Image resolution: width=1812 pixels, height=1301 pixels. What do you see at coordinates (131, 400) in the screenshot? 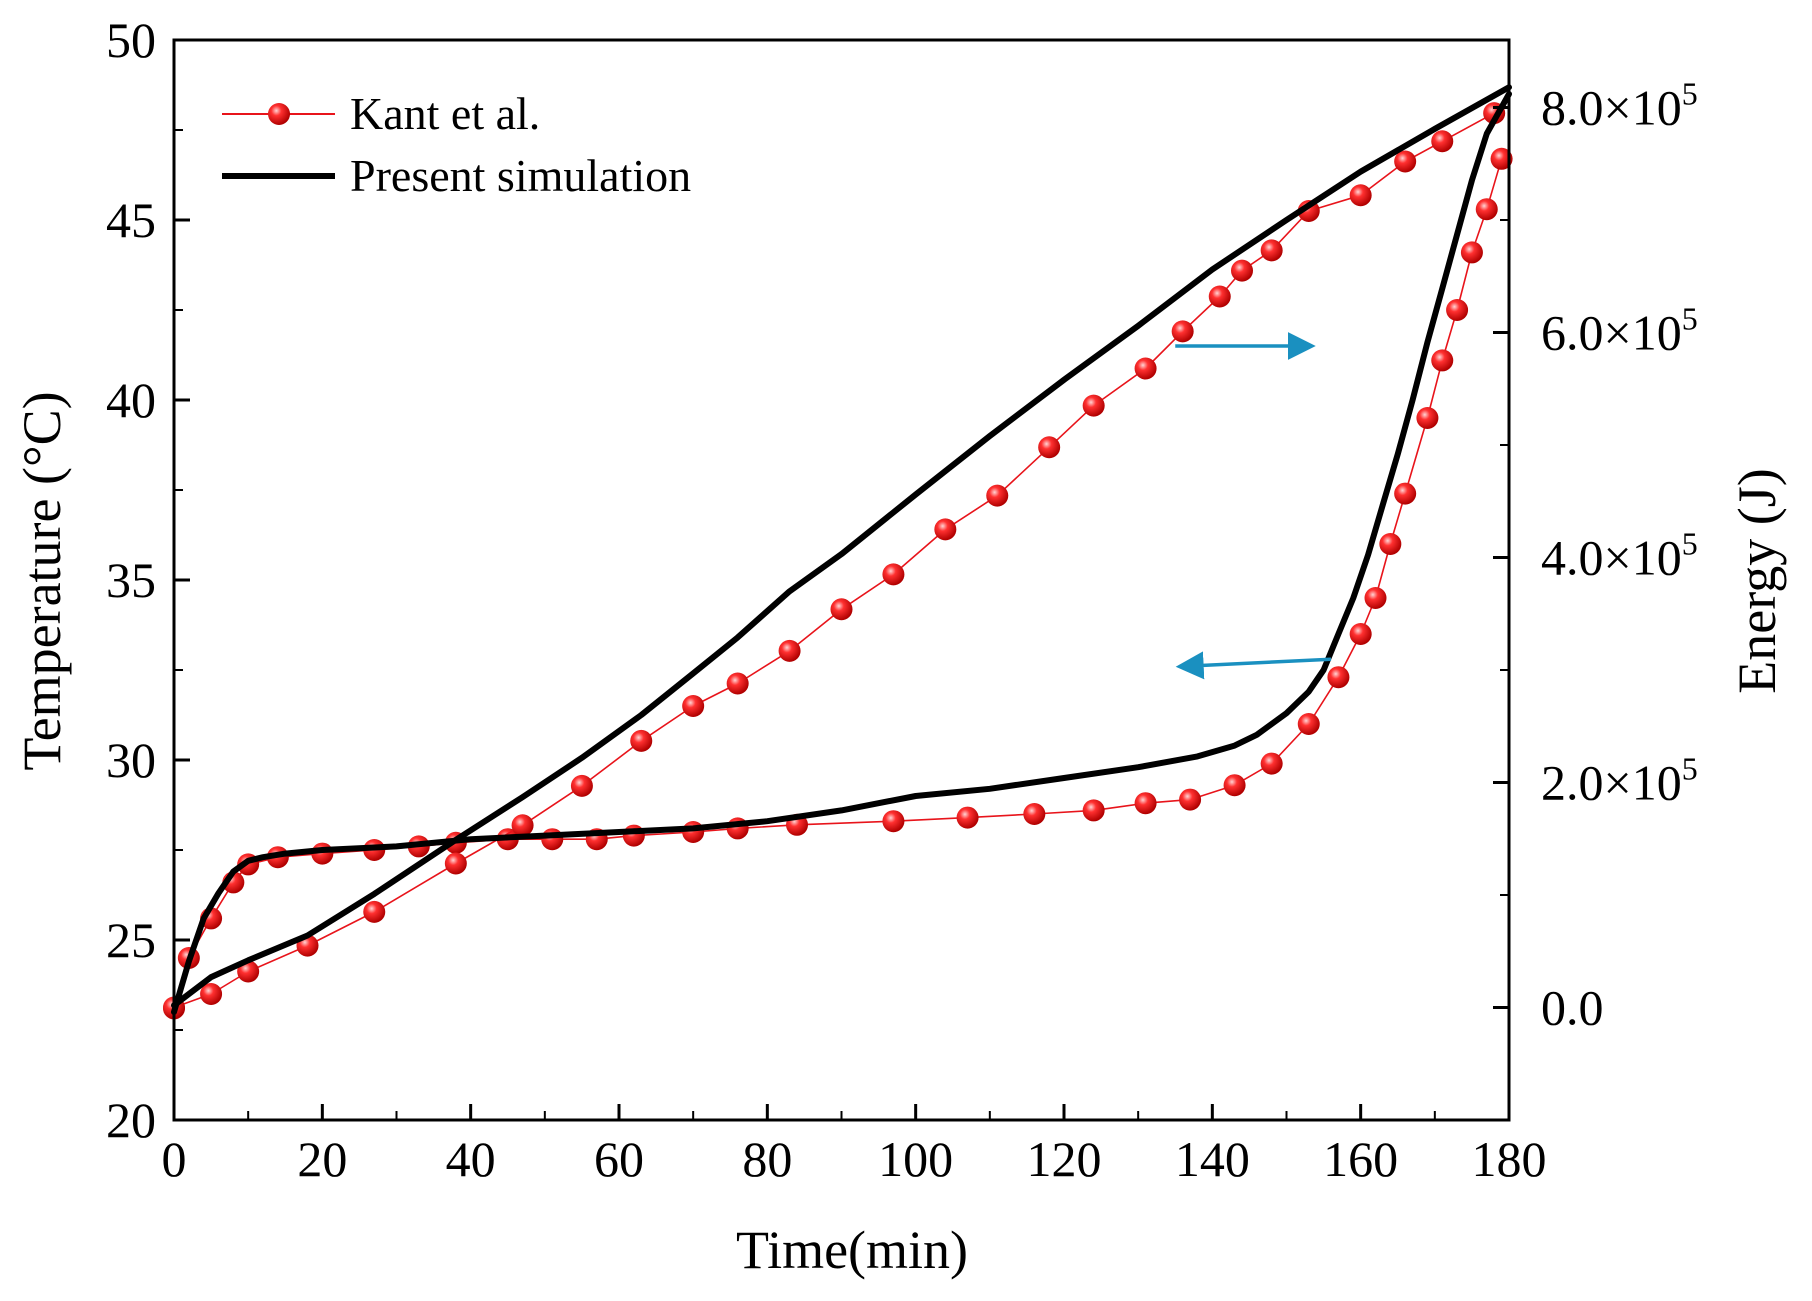
I see `y-tick-label: 40` at bounding box center [131, 400].